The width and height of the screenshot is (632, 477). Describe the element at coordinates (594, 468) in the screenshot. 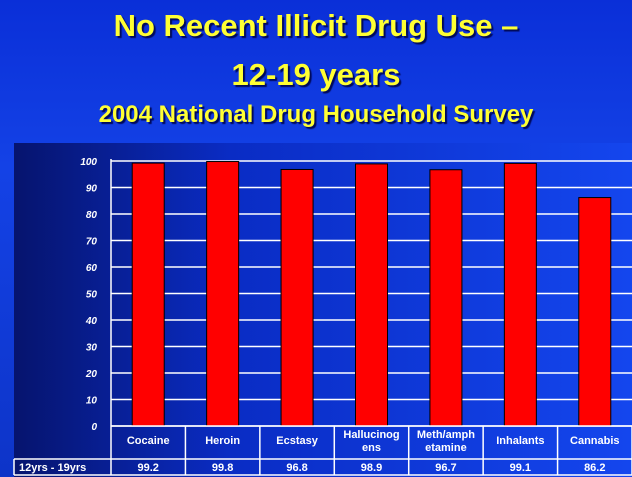

I see `value-label: 86.2` at that location.